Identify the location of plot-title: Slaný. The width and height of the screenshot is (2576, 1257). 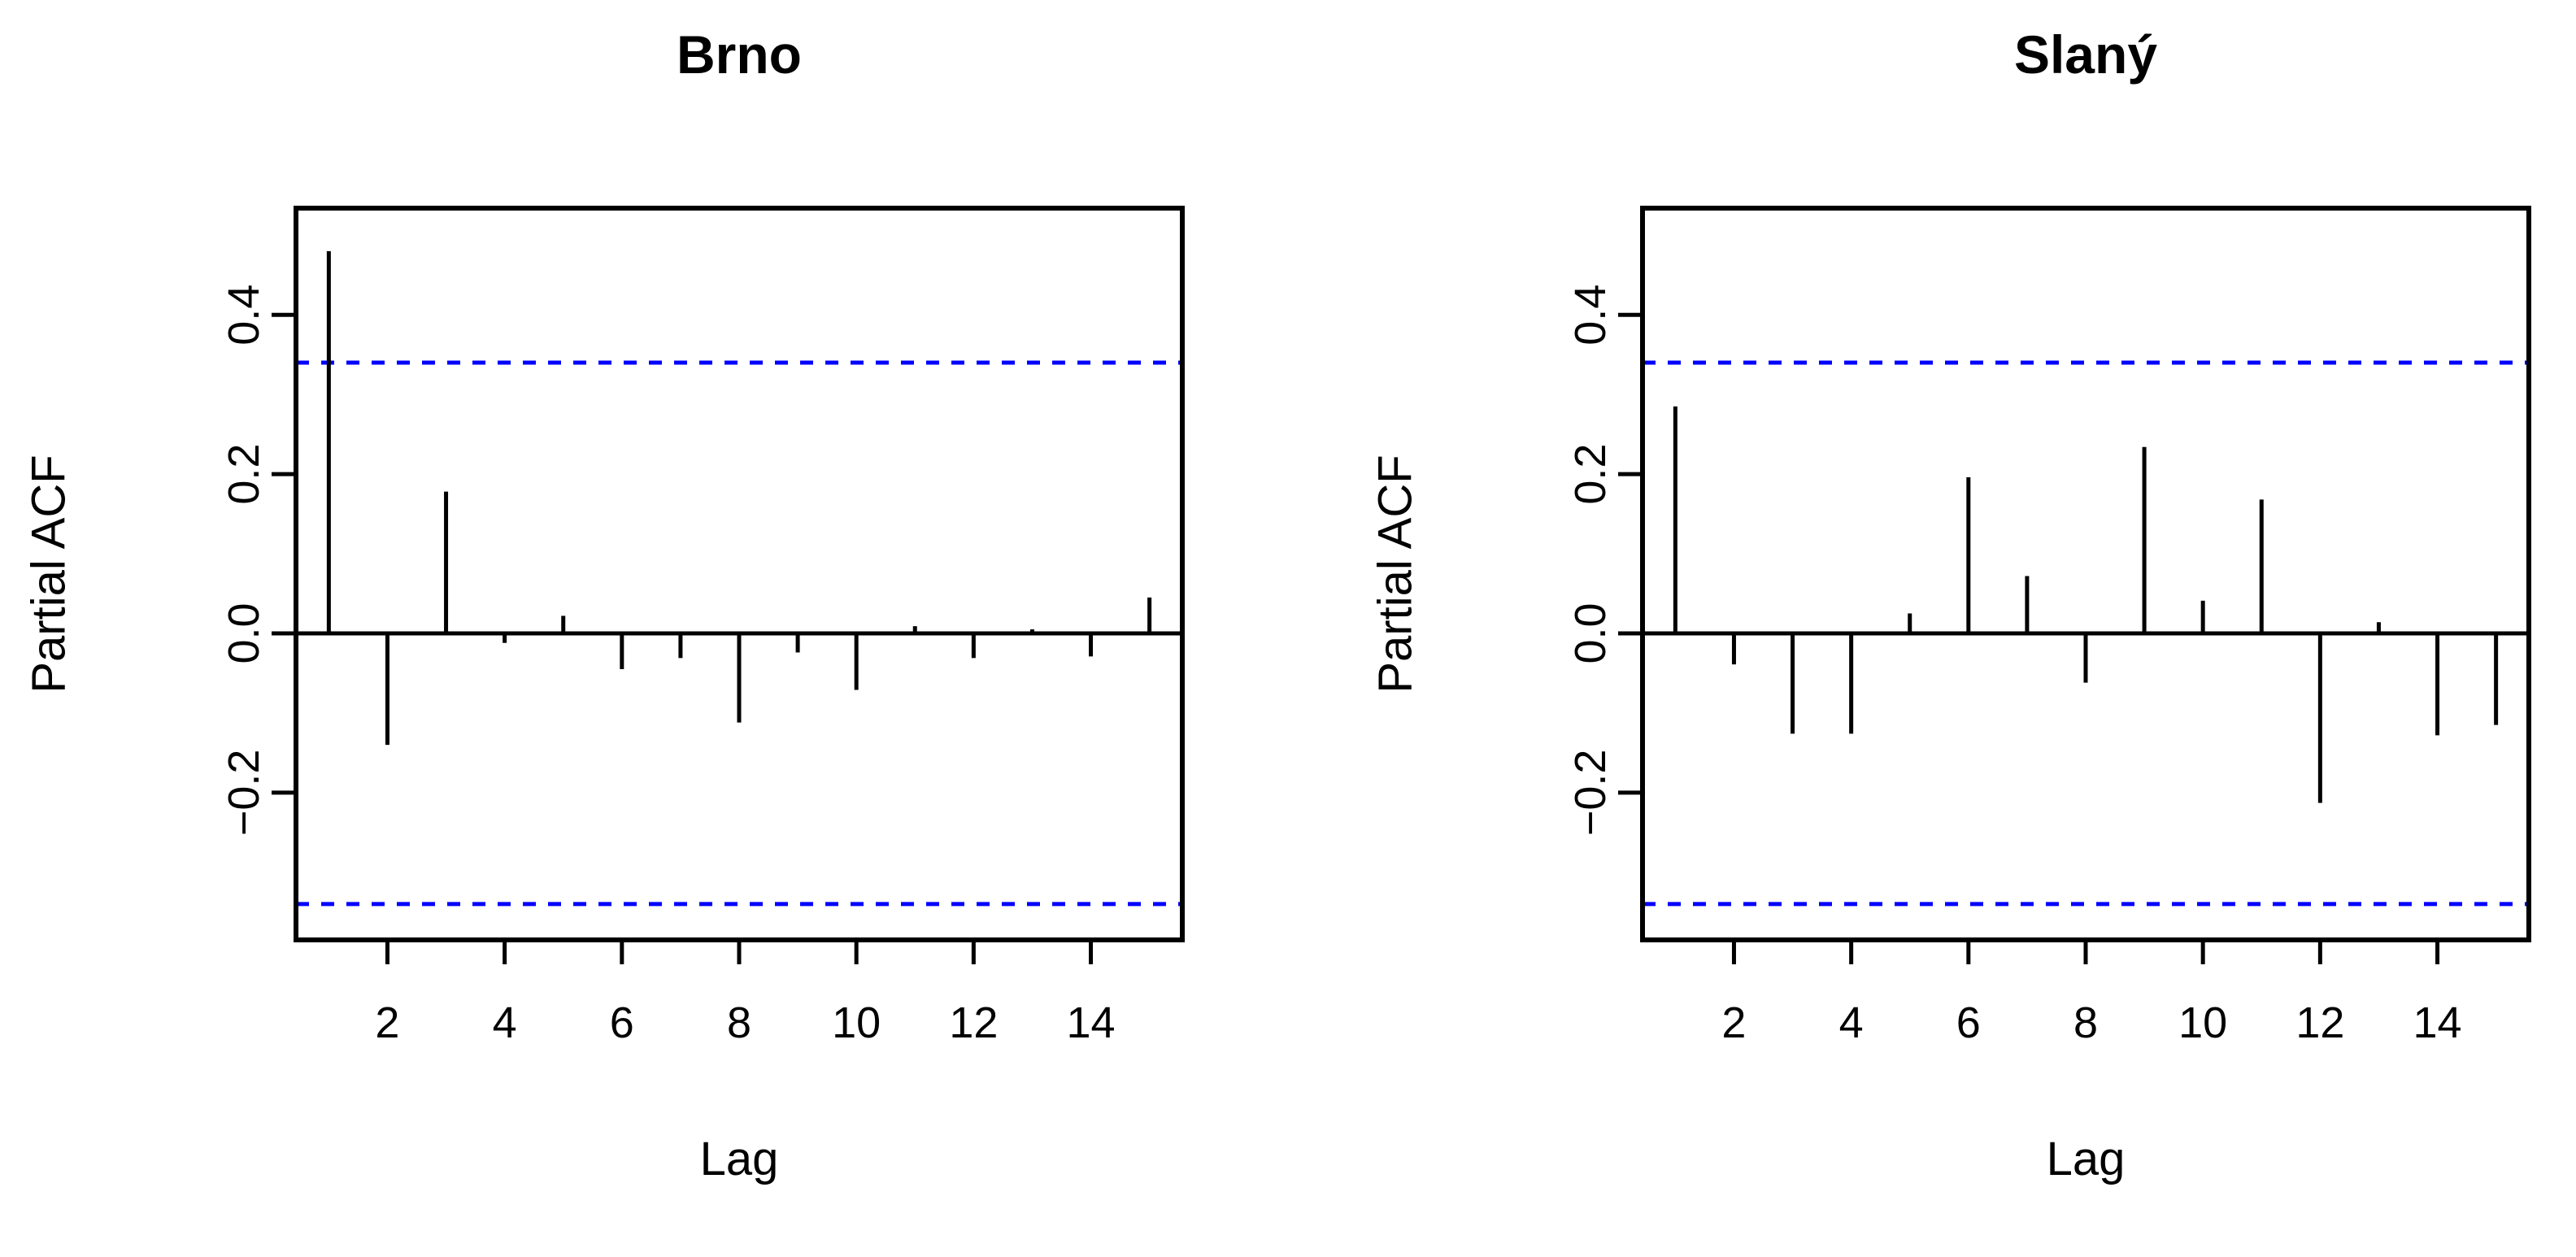
(2085, 54).